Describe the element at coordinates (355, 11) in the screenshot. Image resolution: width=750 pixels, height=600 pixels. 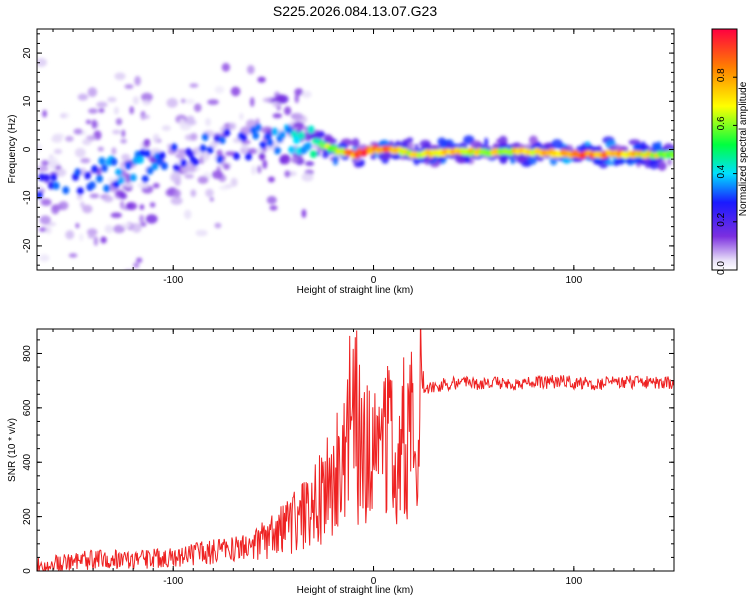
I see `figure-title: S225.2026.084.13.07.G23` at that location.